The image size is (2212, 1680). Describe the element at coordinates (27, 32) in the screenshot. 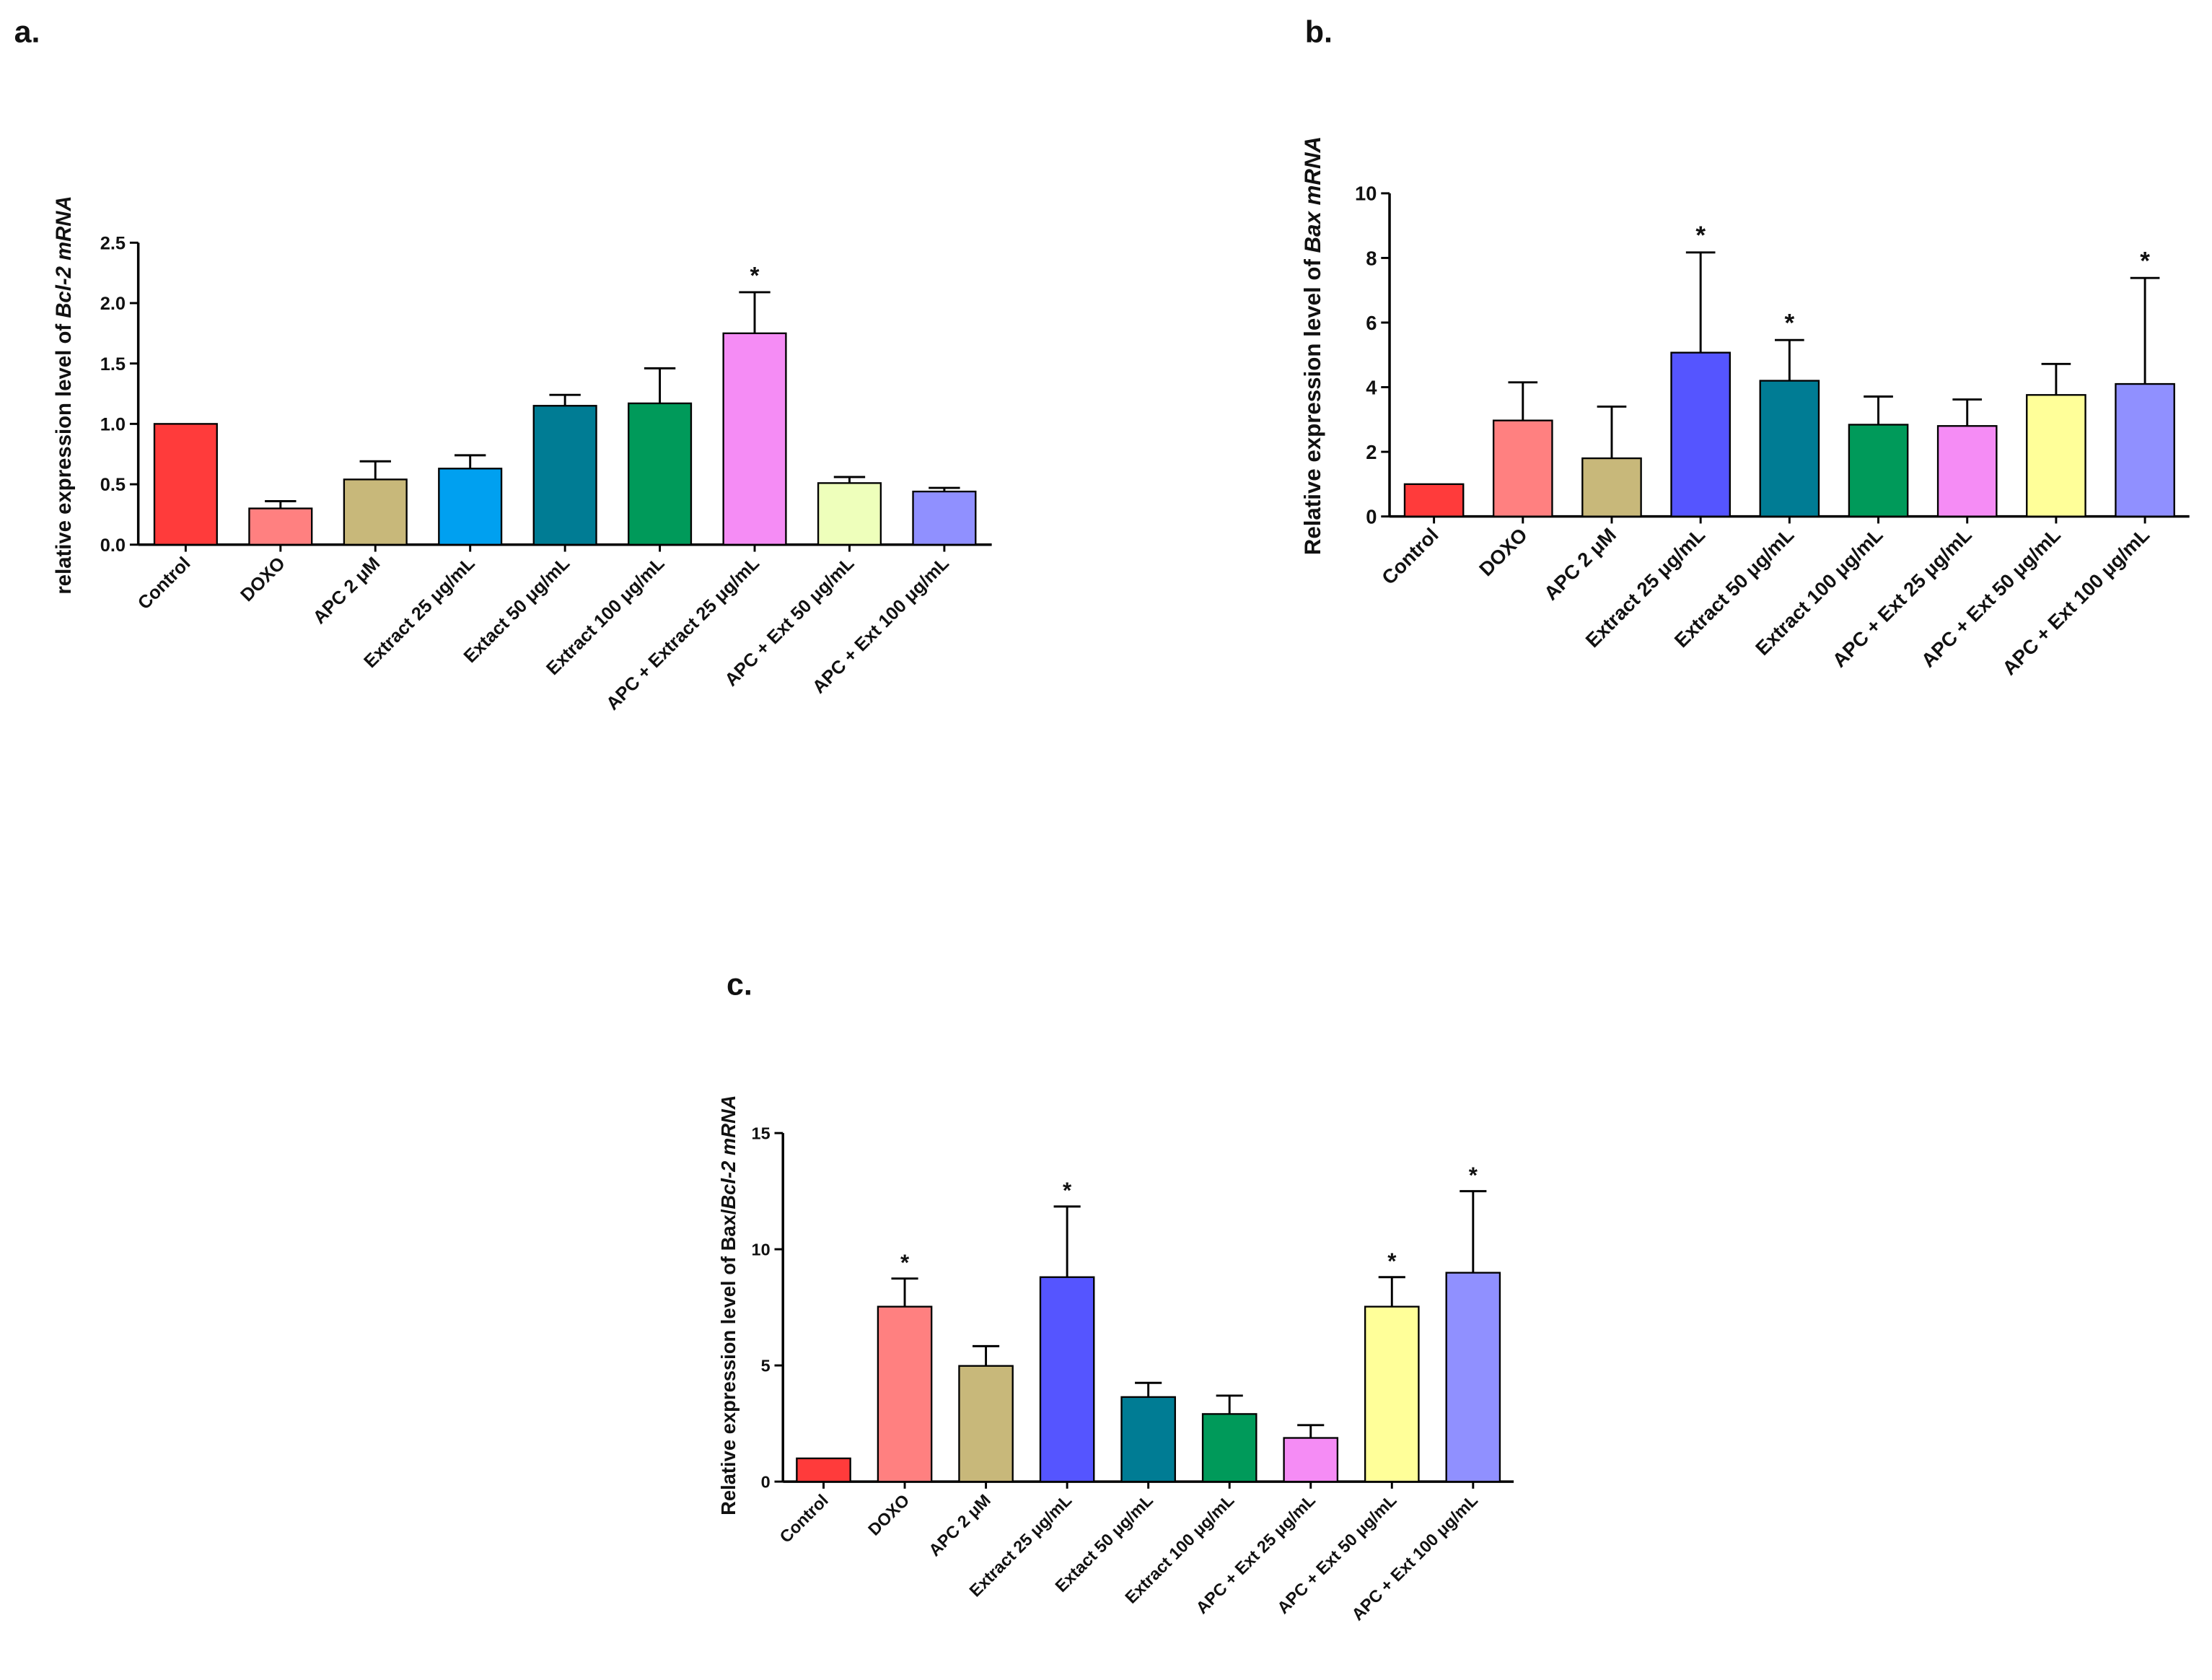

I see `panel-label: a.` at that location.